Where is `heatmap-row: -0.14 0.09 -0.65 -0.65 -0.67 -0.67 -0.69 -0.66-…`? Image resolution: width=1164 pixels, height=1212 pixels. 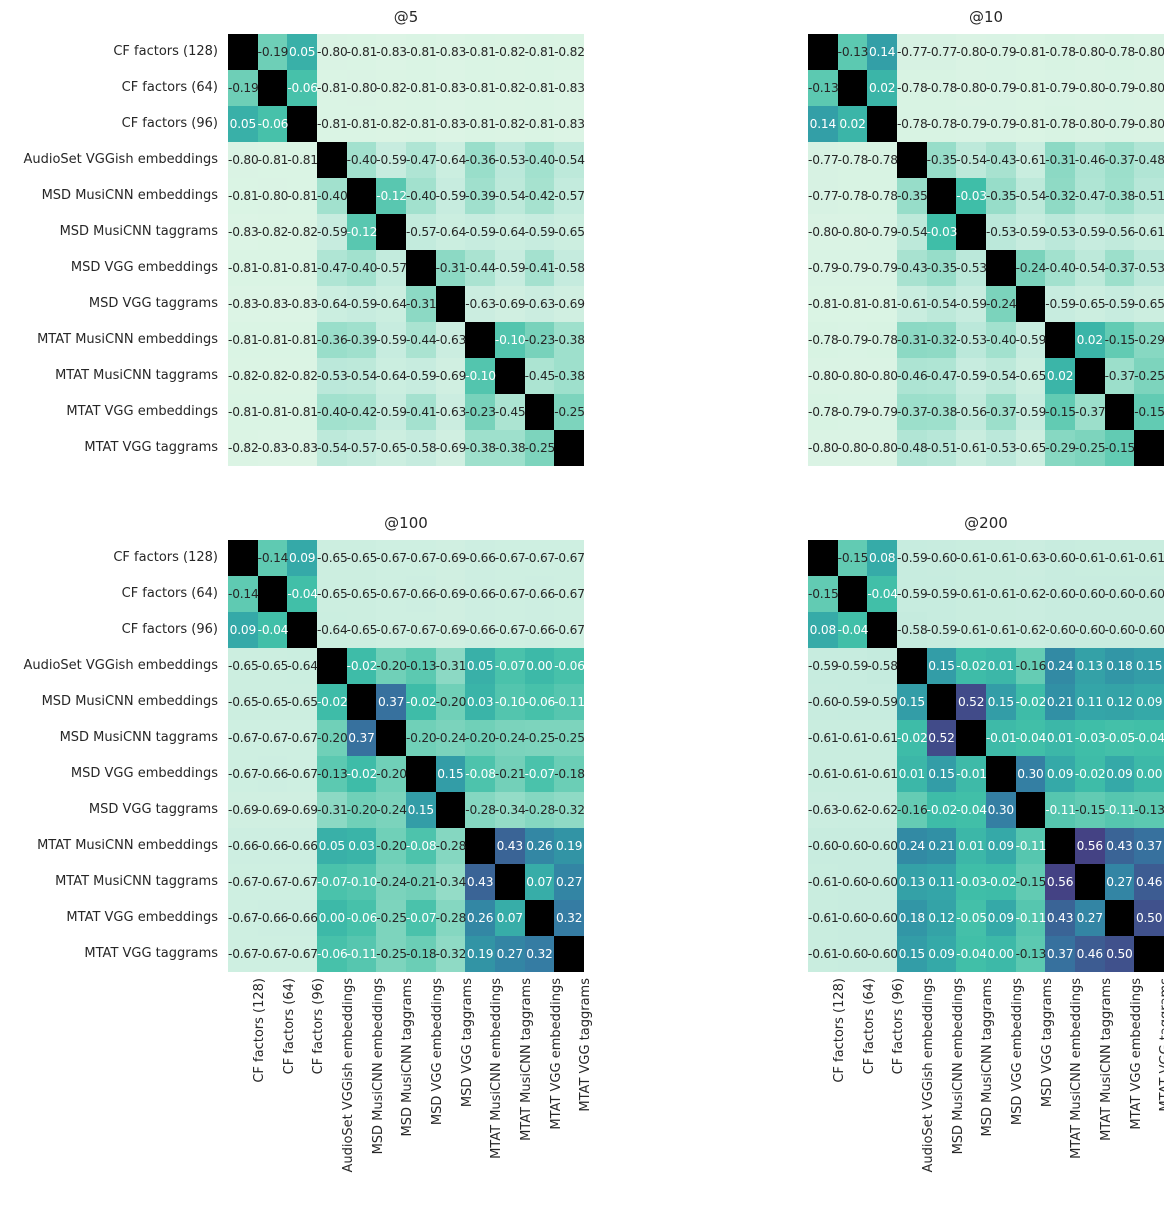 heatmap-row: -0.14 0.09 -0.65 -0.65 -0.67 -0.67 -0.69 -0.66-… is located at coordinates (406, 558).